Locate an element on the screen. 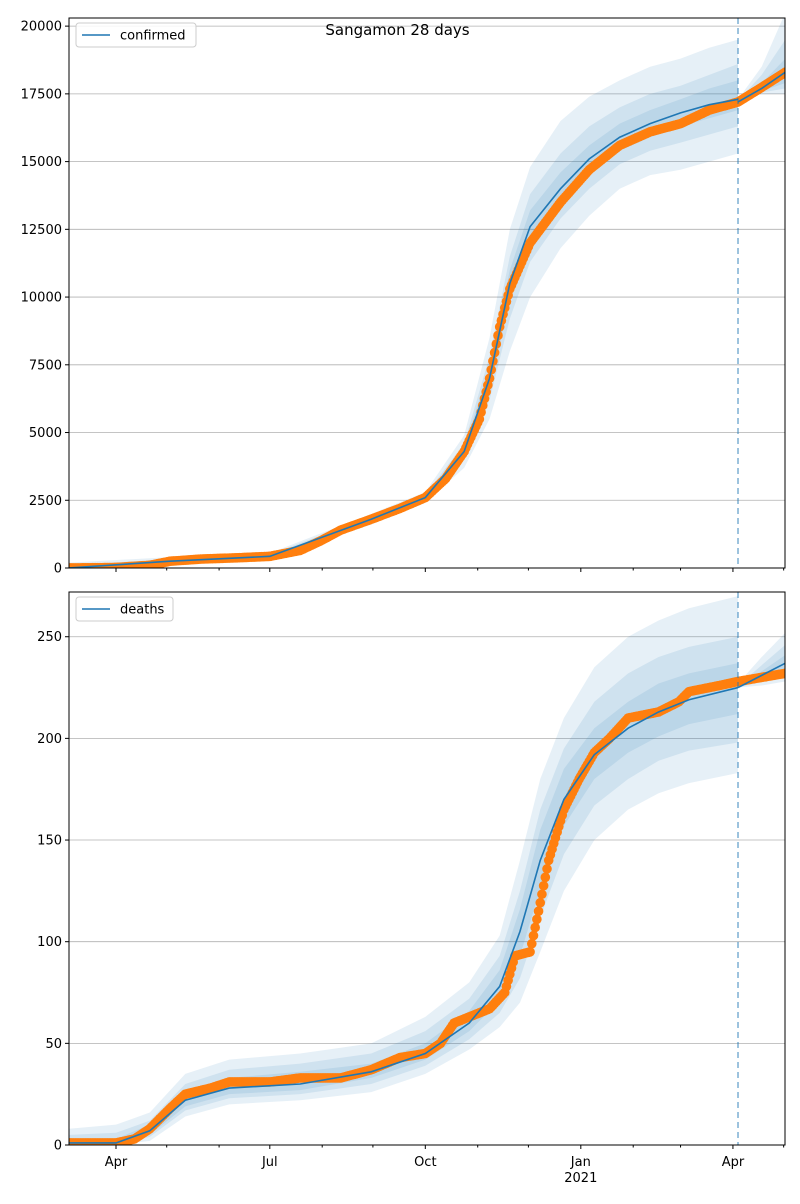  x-tick-label: Oct is located at coordinates (425, 1162).